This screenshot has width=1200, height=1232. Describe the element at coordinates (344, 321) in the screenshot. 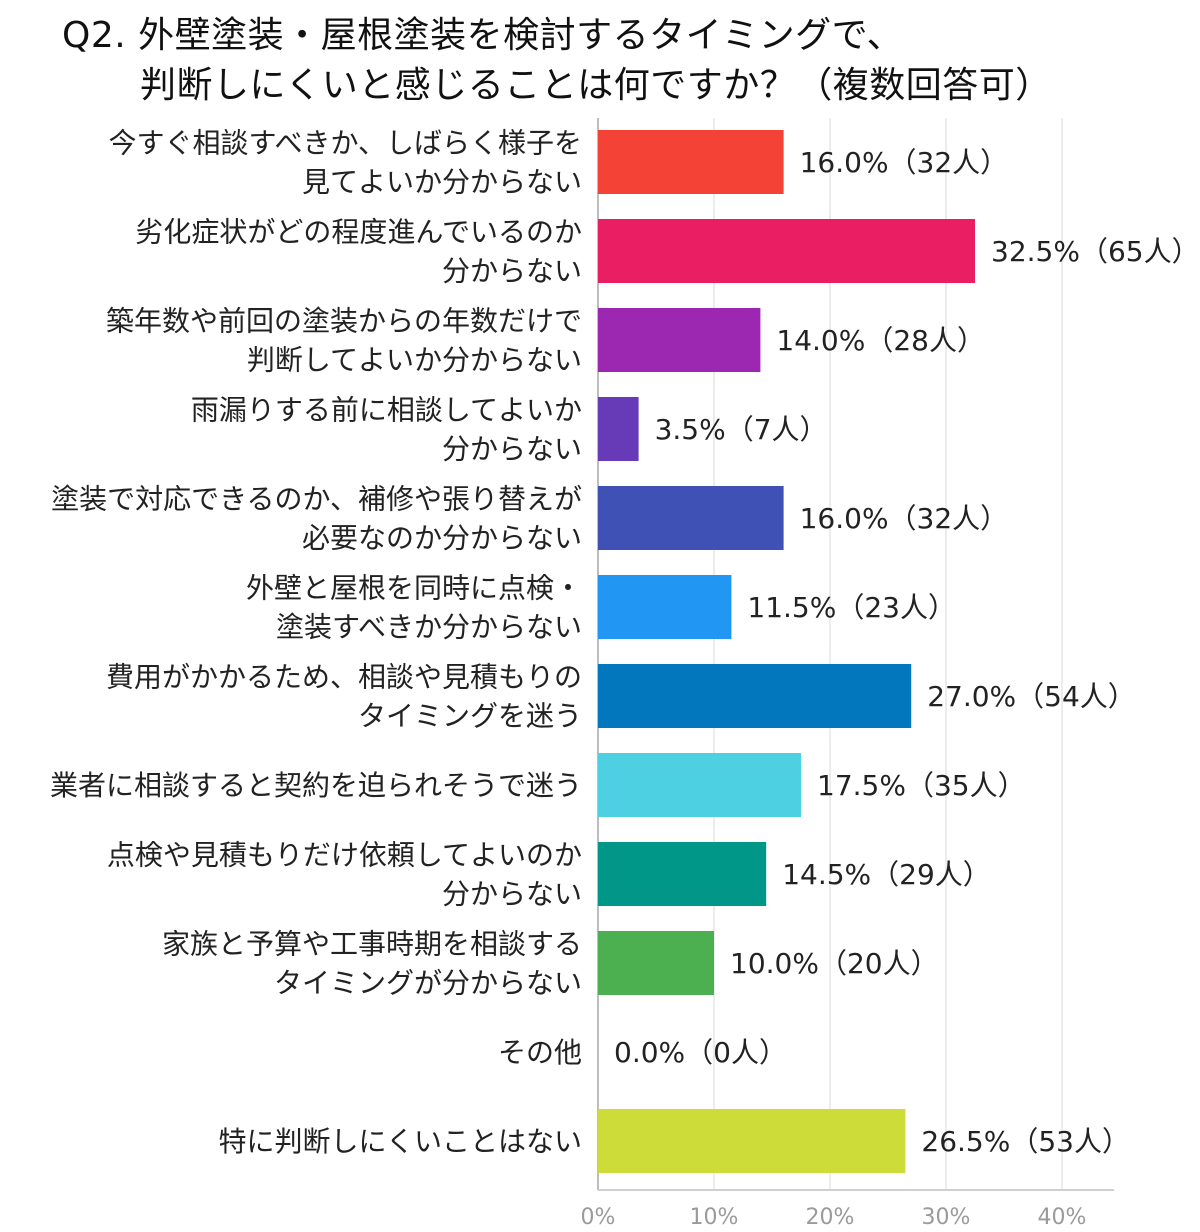

I see `category-label: 築年数や前回の塗装からの年数だけで` at that location.